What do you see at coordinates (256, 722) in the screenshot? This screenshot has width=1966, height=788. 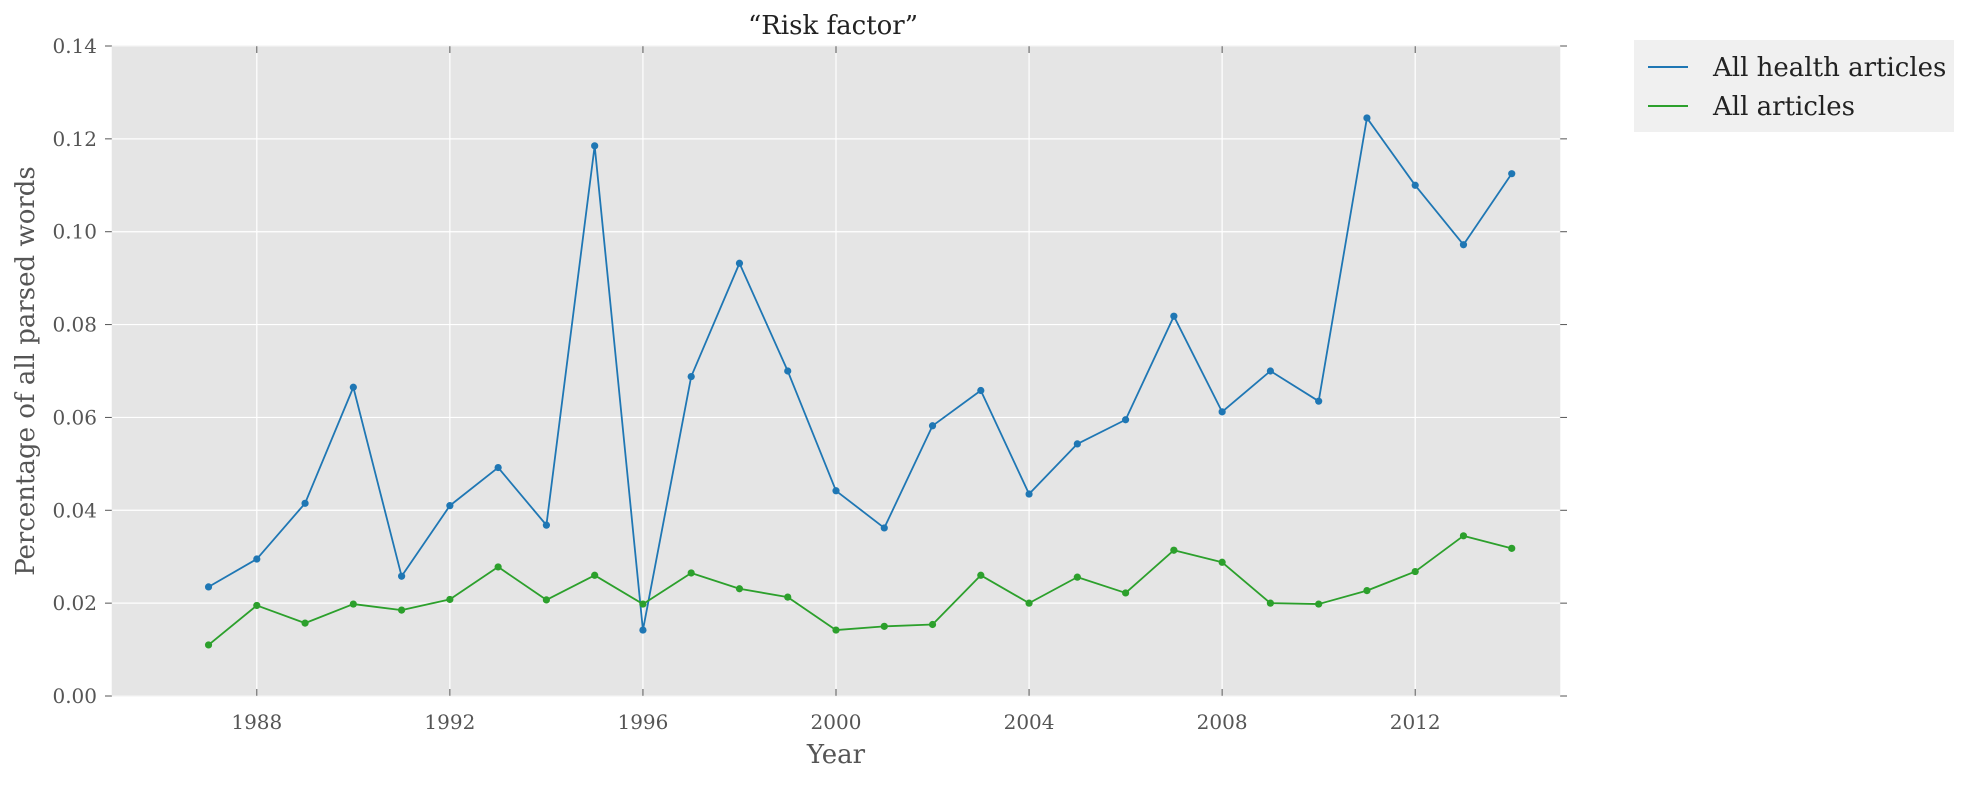 I see `x-tick-label: 1988` at bounding box center [256, 722].